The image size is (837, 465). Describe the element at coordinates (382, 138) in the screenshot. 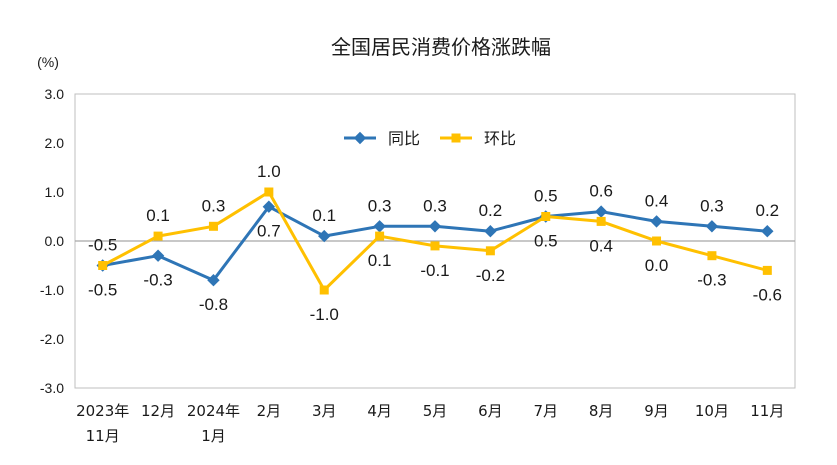

I see `legend-item-yoy: 同比` at that location.